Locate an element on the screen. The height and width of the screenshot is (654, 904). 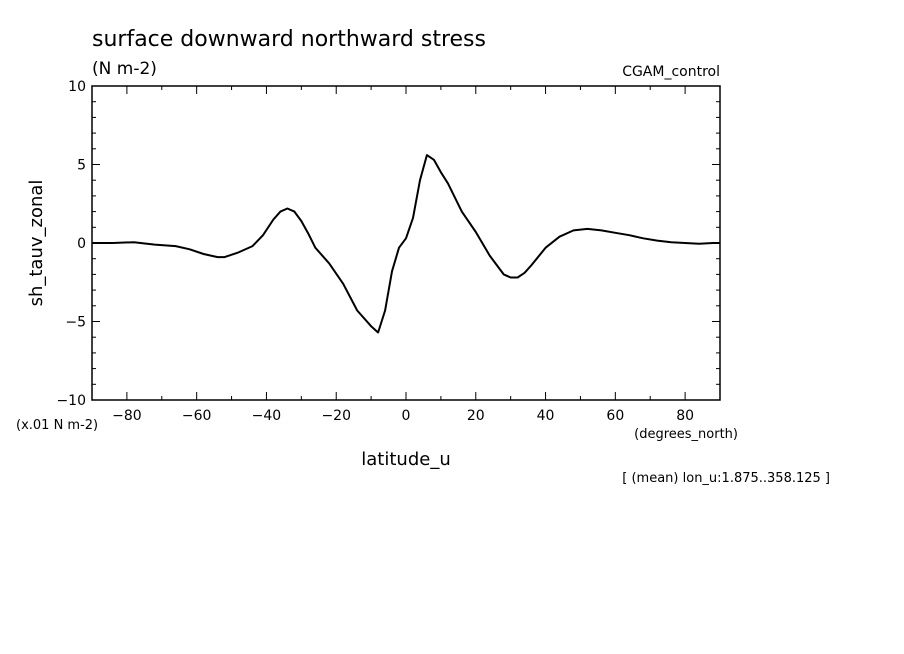
dataset-label: CGAM_control is located at coordinates (671, 72).